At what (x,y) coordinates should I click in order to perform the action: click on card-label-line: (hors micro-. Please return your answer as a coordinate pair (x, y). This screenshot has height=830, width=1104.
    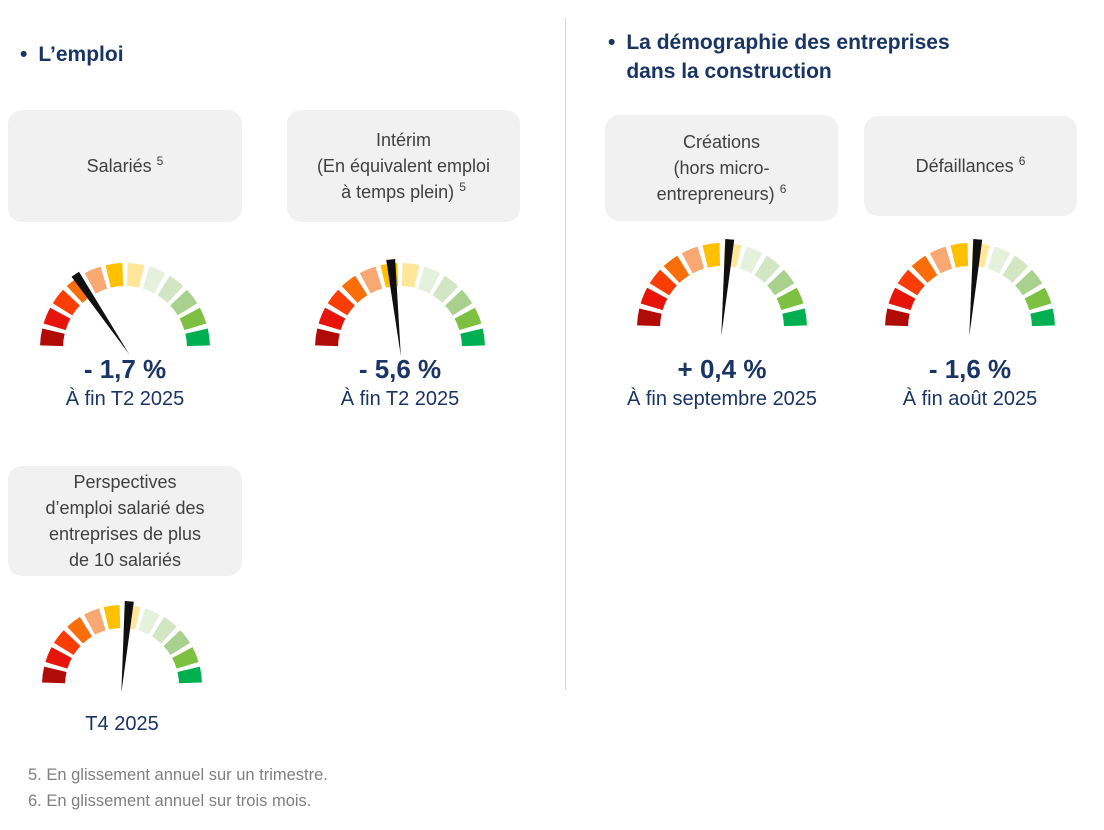
    Looking at the image, I should click on (721, 168).